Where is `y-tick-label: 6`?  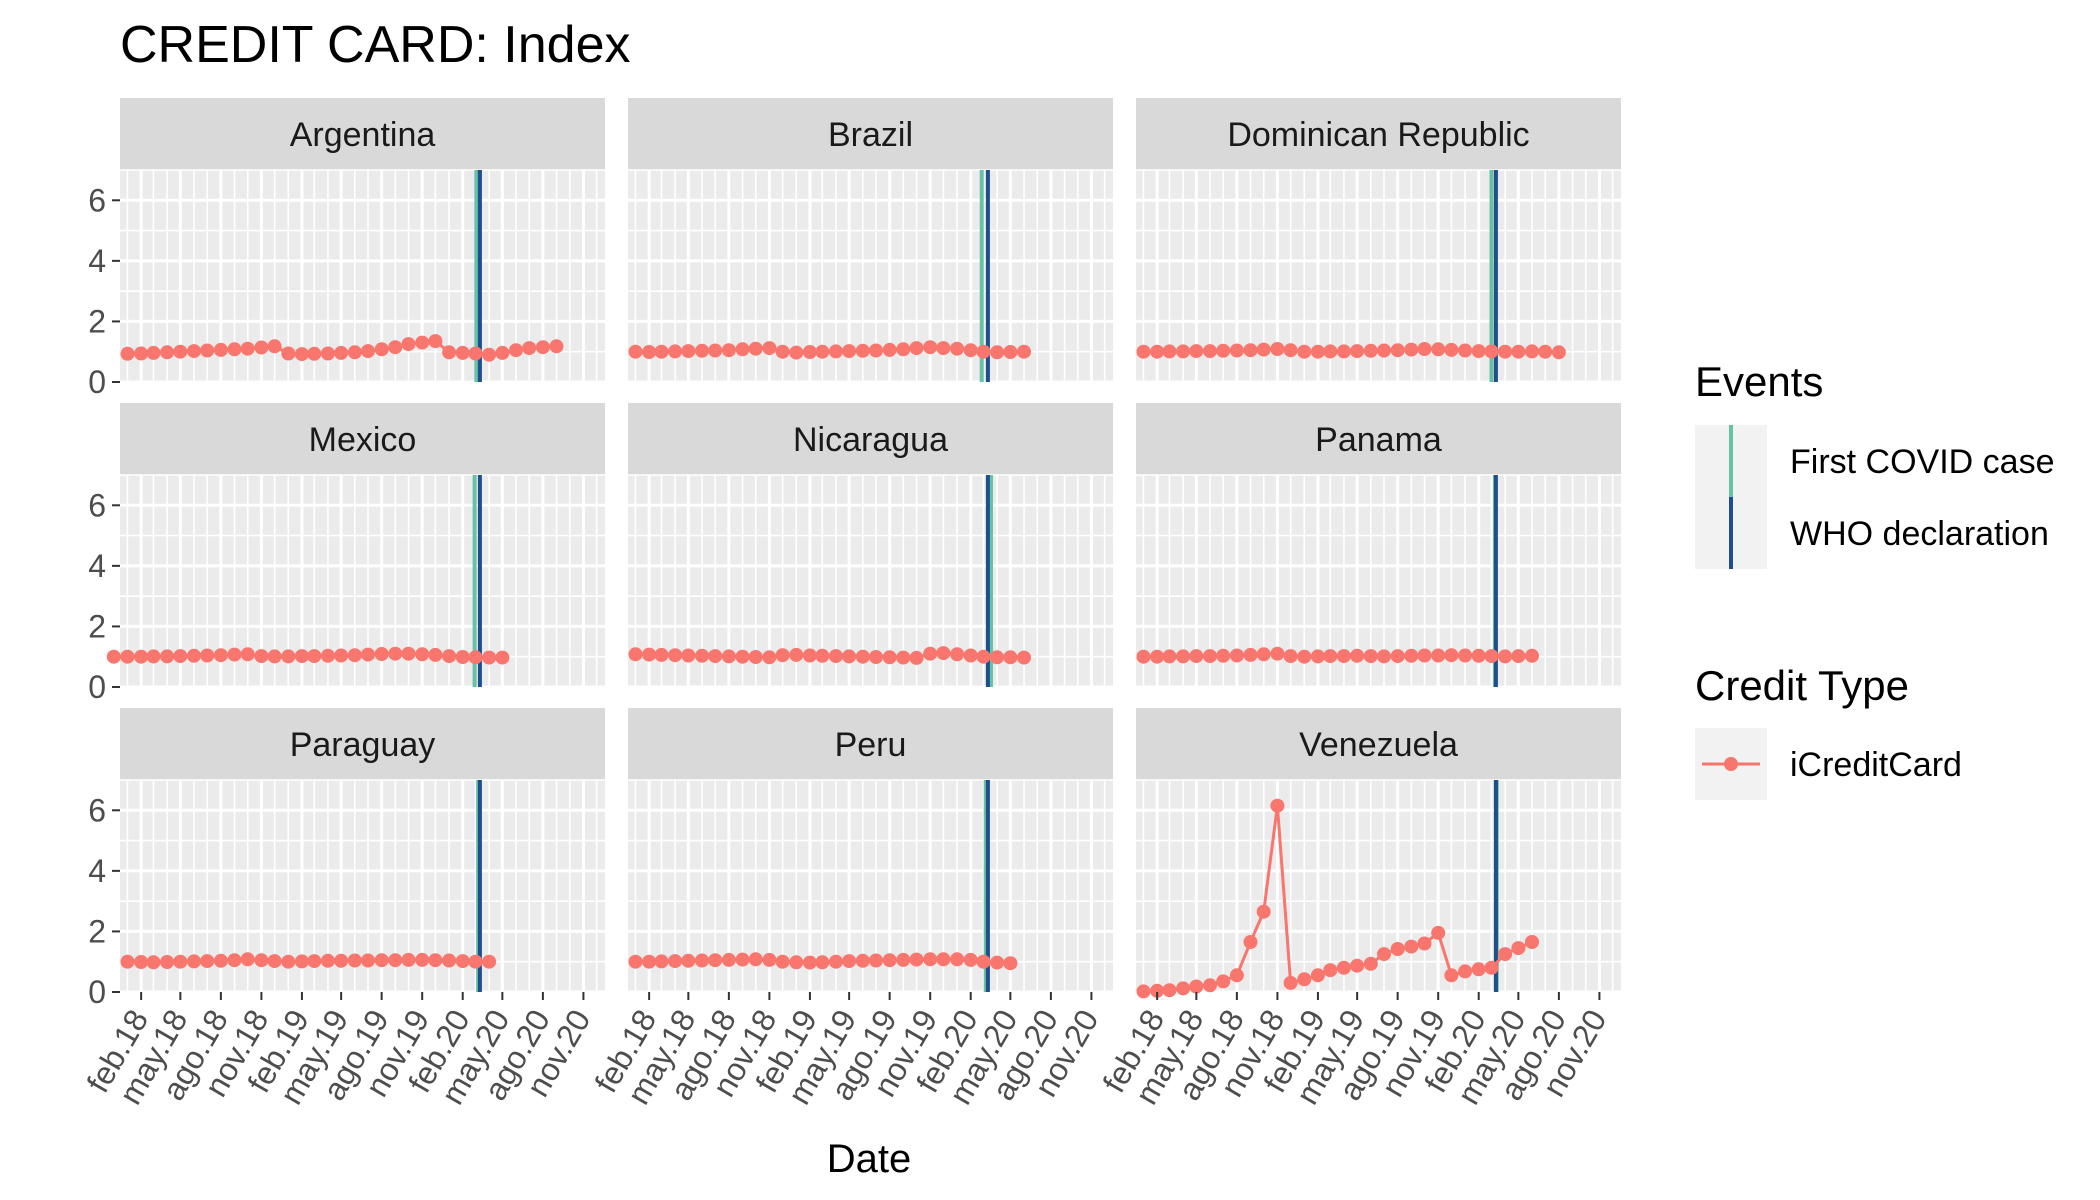 y-tick-label: 6 is located at coordinates (97, 810).